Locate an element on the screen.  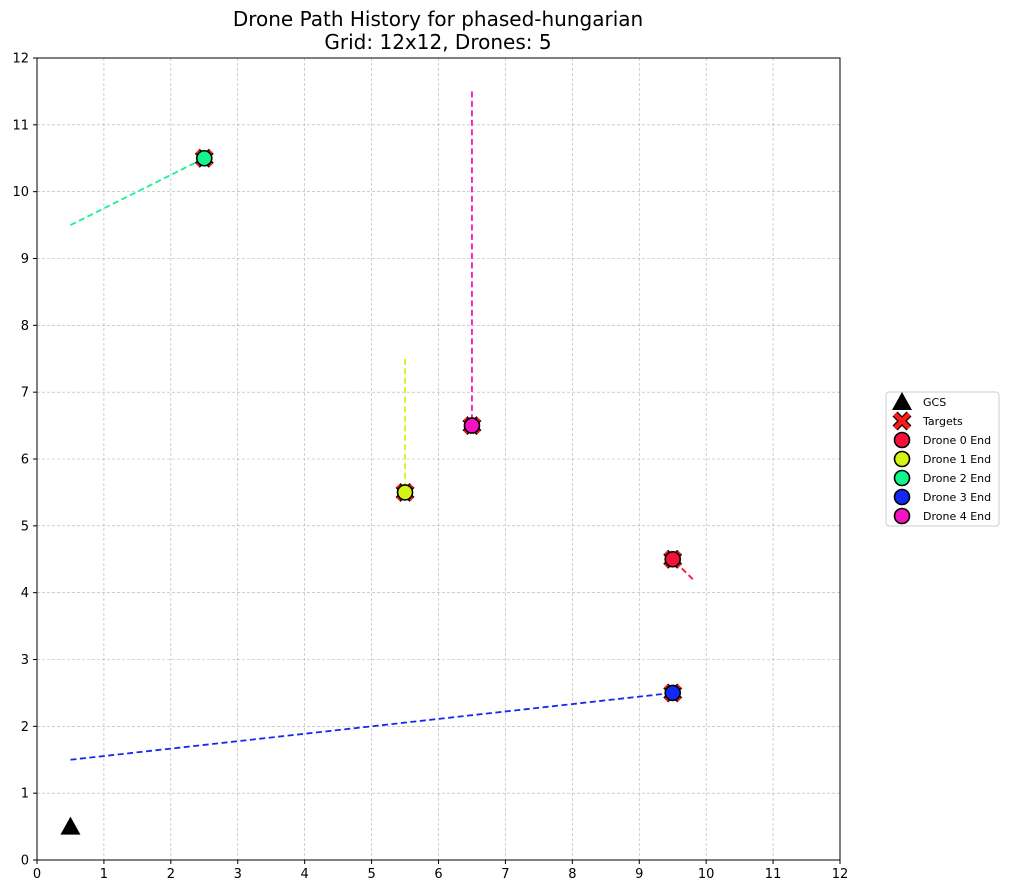
y-tick-label: 3 is located at coordinates (25, 660).